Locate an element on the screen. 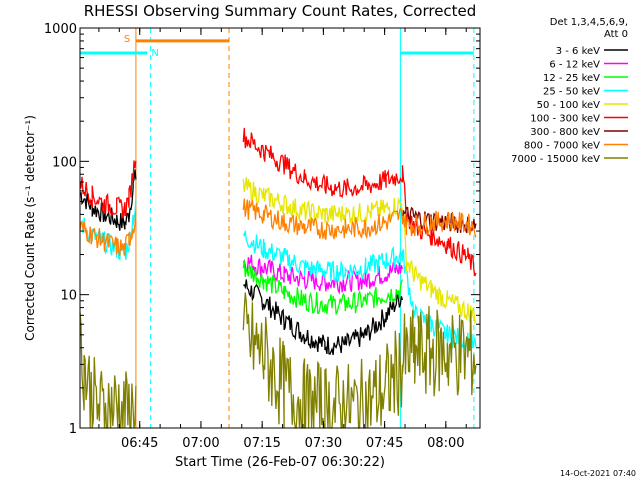  series-line-50-100-kev is located at coordinates (359, 251).